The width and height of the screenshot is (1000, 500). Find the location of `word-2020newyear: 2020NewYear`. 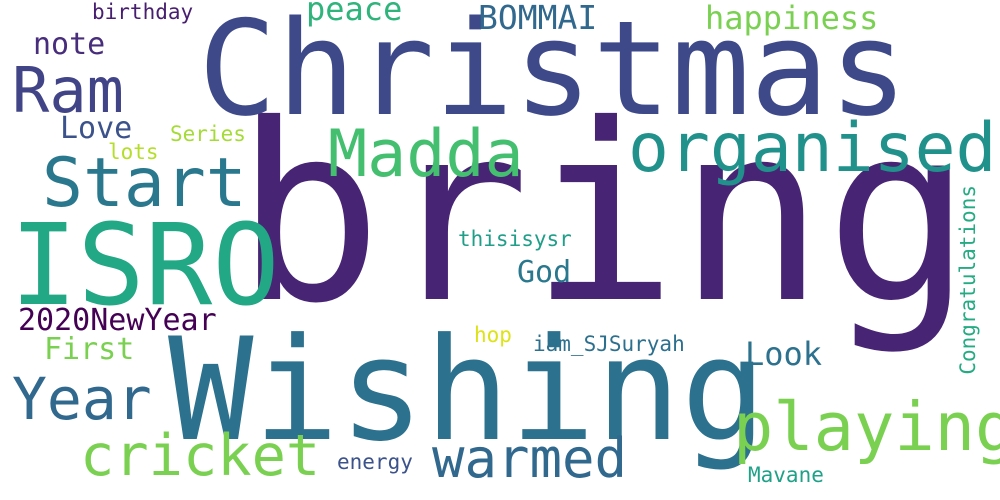

word-2020newyear: 2020NewYear is located at coordinates (117, 320).